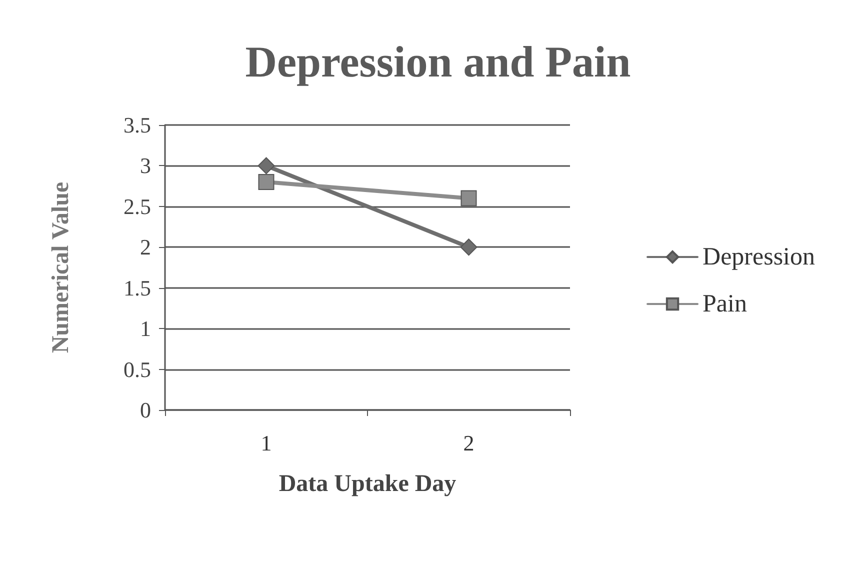  I want to click on y-tick-label: 2.5, so click(137, 206).